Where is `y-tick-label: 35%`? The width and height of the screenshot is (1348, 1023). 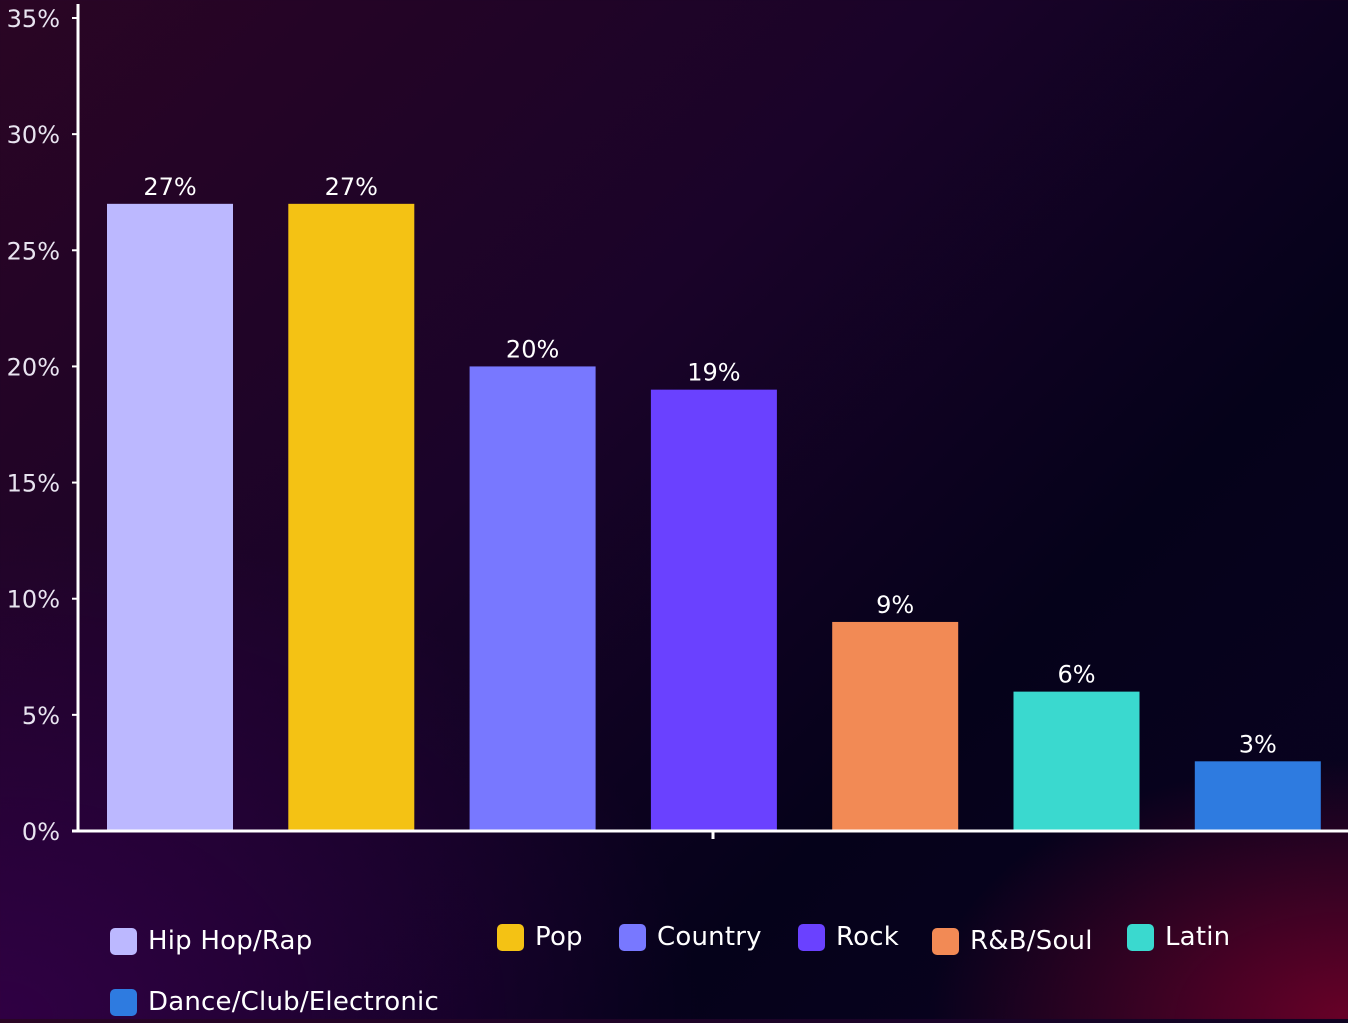
y-tick-label: 35% is located at coordinates (33, 19).